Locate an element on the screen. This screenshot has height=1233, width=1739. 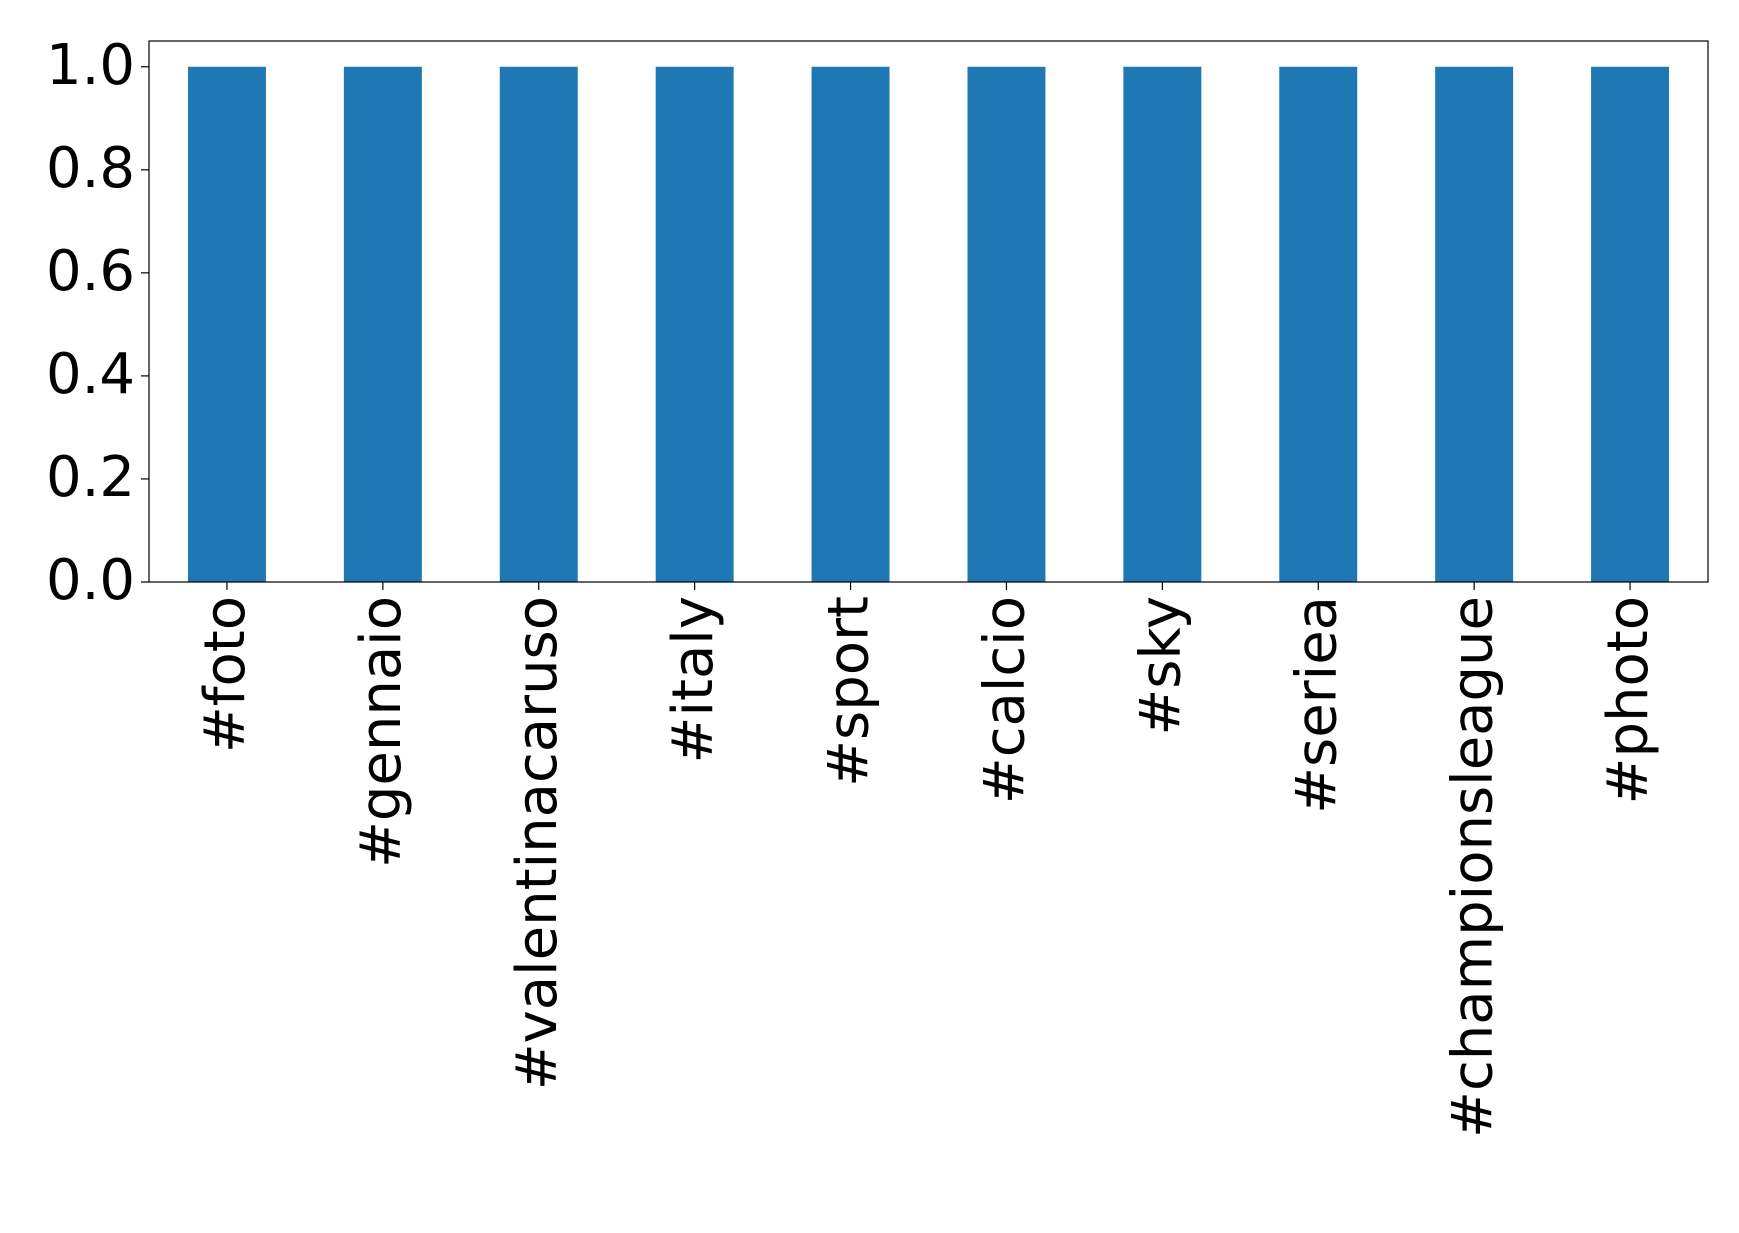
x-tick-label: #valentinacaruso is located at coordinates (537, 843).